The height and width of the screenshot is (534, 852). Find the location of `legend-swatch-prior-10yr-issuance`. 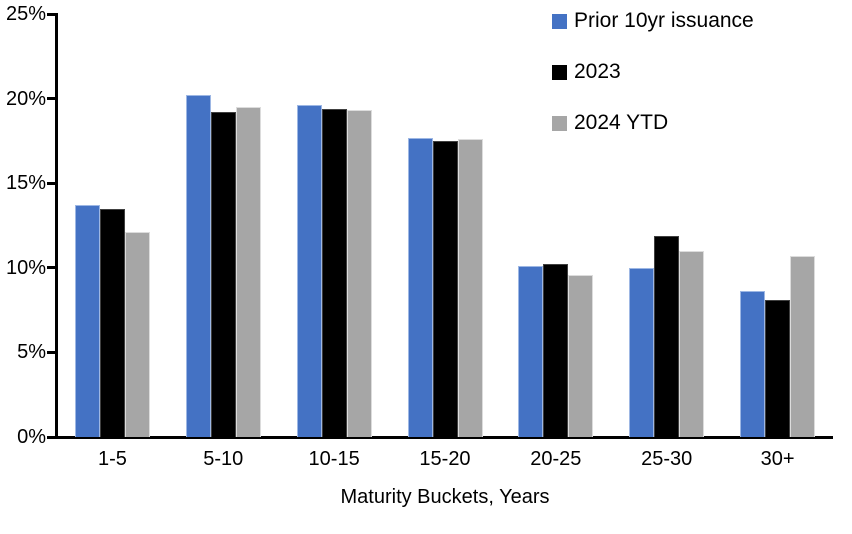

legend-swatch-prior-10yr-issuance is located at coordinates (559, 21).